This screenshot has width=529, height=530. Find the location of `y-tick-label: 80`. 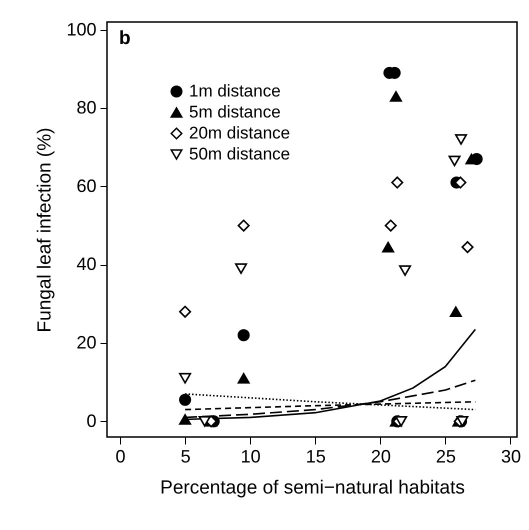

y-tick-label: 80 is located at coordinates (86, 108).